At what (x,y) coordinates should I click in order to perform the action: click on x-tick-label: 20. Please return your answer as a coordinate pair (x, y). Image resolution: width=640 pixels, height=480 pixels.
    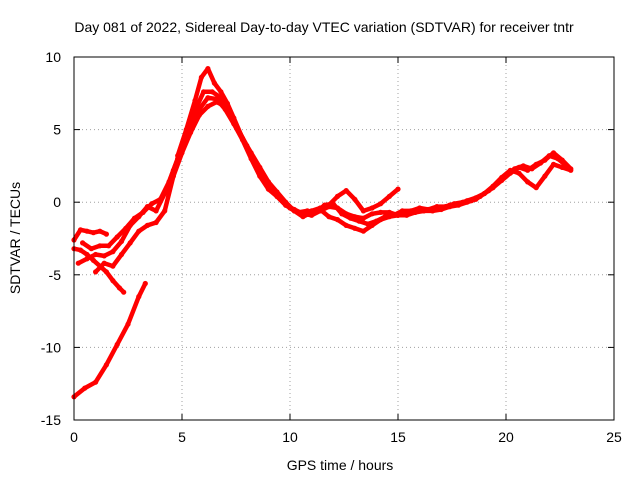
    Looking at the image, I should click on (506, 437).